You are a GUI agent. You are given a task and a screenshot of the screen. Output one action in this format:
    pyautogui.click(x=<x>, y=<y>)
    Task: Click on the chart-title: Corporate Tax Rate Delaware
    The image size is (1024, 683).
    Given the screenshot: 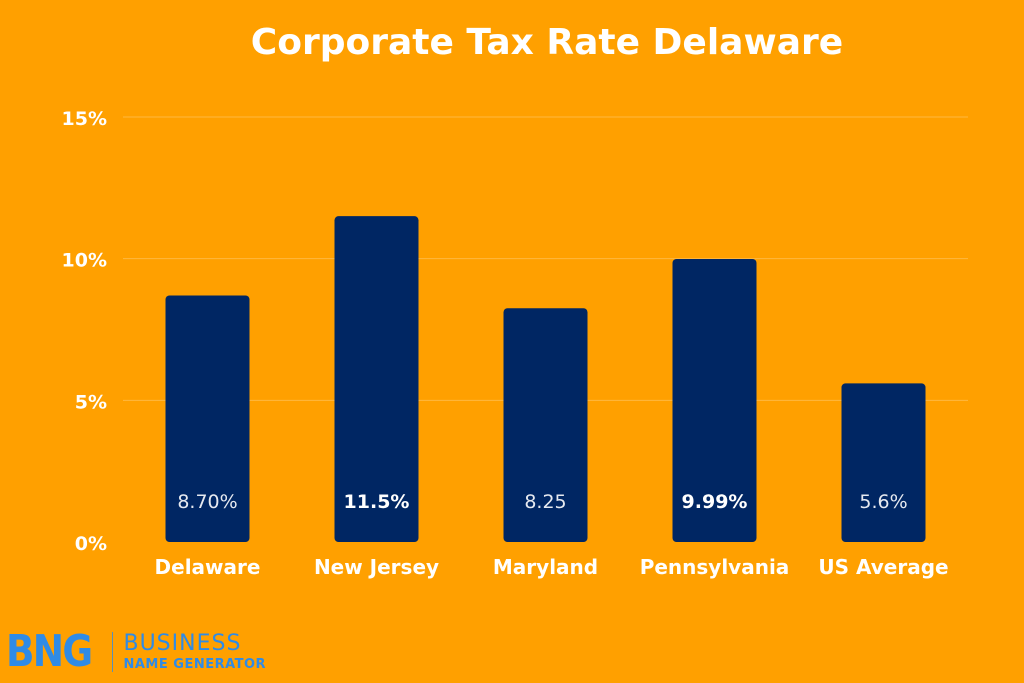 What is the action you would take?
    pyautogui.click(x=547, y=42)
    